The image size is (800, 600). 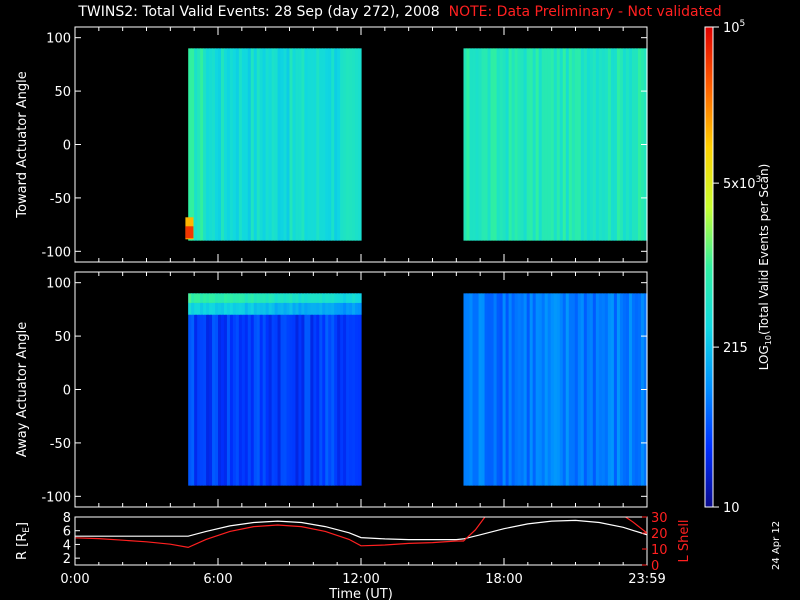 I want to click on lshell-axis-label: L Shell, so click(x=684, y=540).